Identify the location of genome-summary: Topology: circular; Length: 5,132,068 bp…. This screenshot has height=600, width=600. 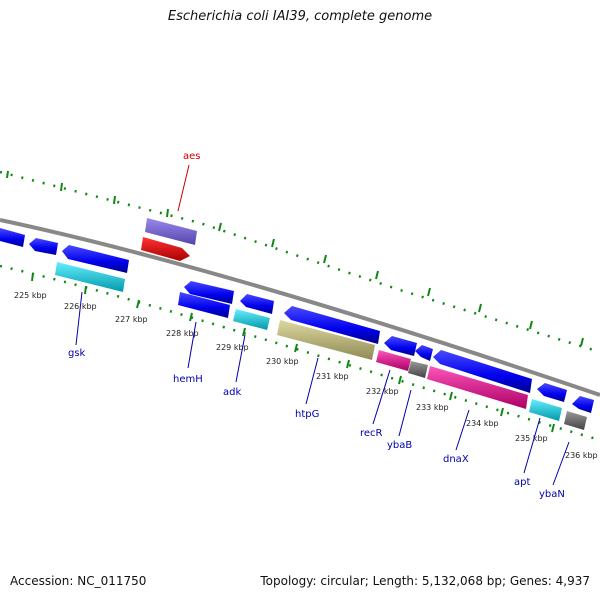
(425, 581).